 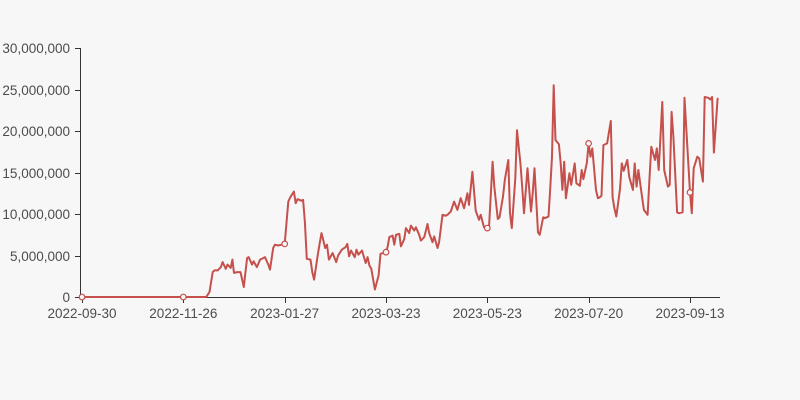 I want to click on y-axis-label: 20,000,000, so click(x=36, y=131).